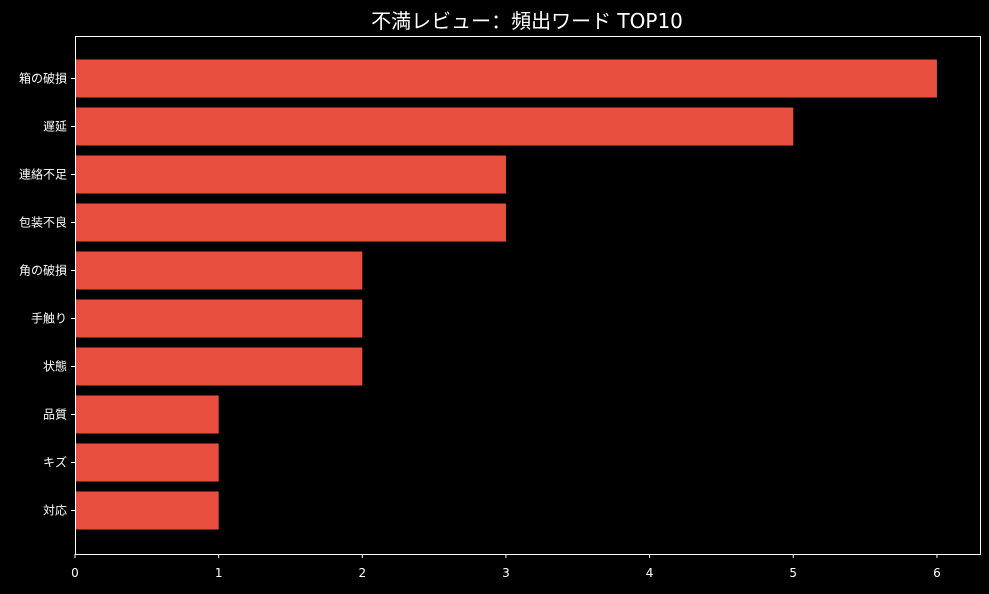 Image resolution: width=989 pixels, height=594 pixels. I want to click on y-tick-label-4: 角の破損, so click(43, 270).